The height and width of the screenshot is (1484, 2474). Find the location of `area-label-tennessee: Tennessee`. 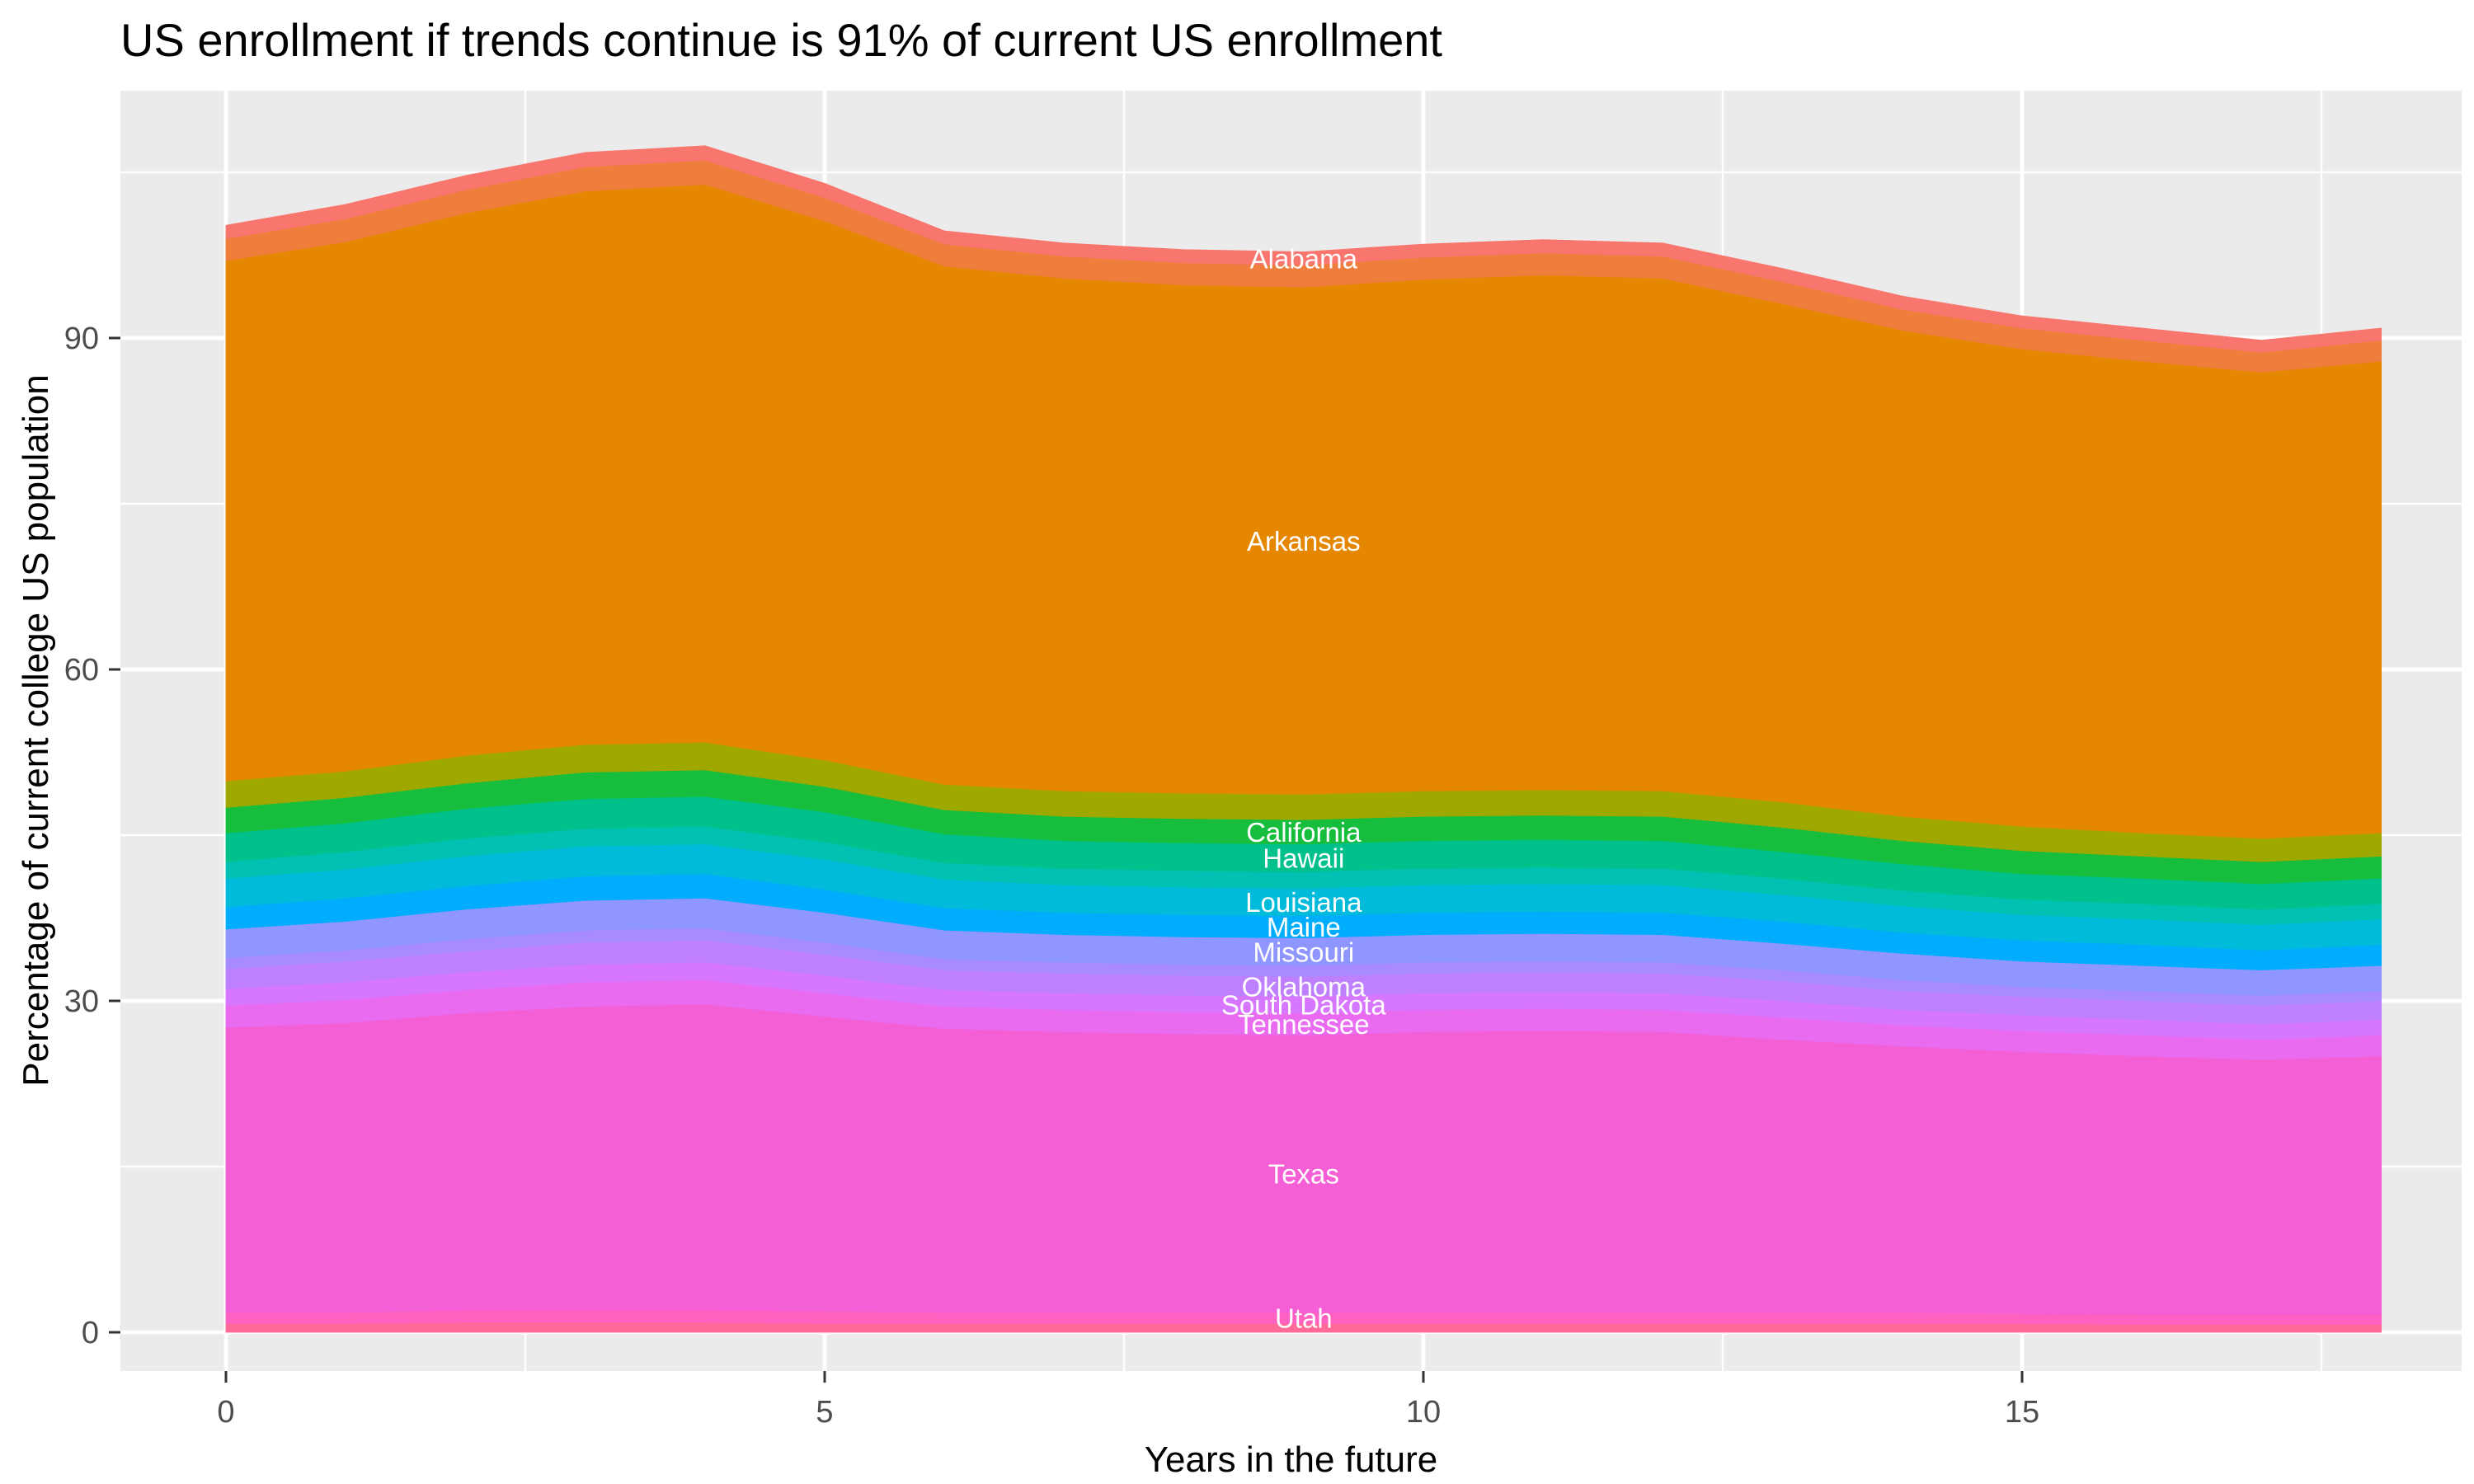

area-label-tennessee: Tennessee is located at coordinates (1304, 1024).